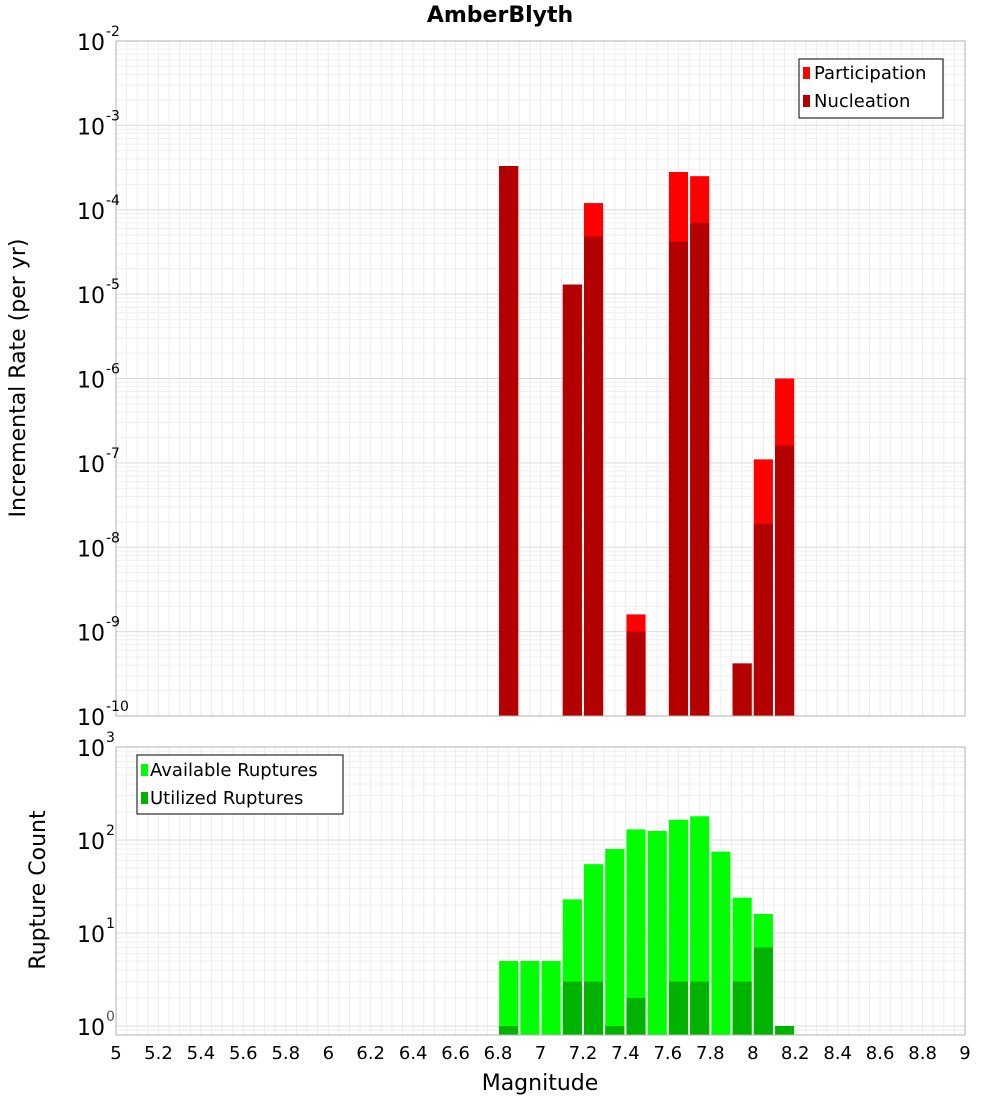 This screenshot has height=1100, width=1000. I want to click on y-tick-label: 10 0, so click(96, 1025).